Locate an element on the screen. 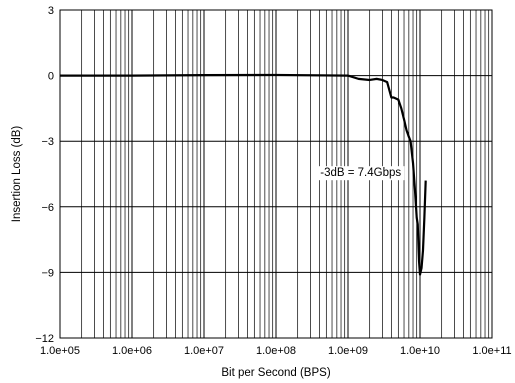 The width and height of the screenshot is (515, 383). y-tick-label: −6 is located at coordinates (47, 208).